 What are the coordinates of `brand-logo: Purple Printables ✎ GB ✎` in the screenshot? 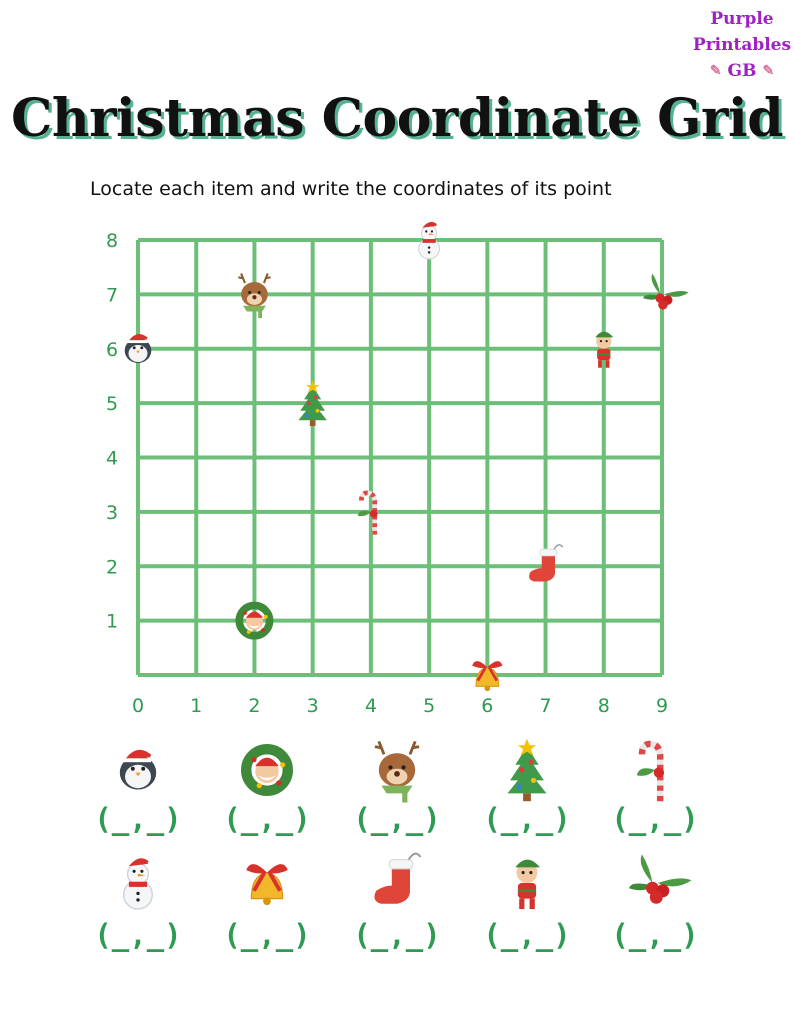 It's located at (742, 45).